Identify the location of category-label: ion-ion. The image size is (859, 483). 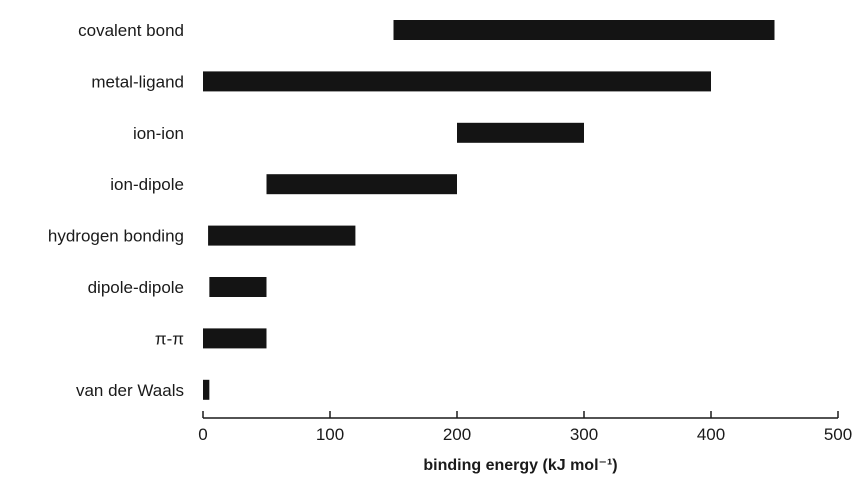
(158, 133).